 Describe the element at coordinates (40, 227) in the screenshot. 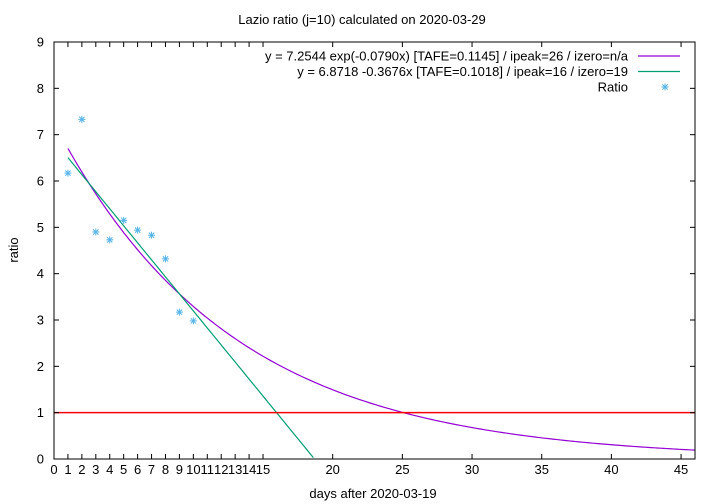

I see `y-tick-label: 5` at that location.